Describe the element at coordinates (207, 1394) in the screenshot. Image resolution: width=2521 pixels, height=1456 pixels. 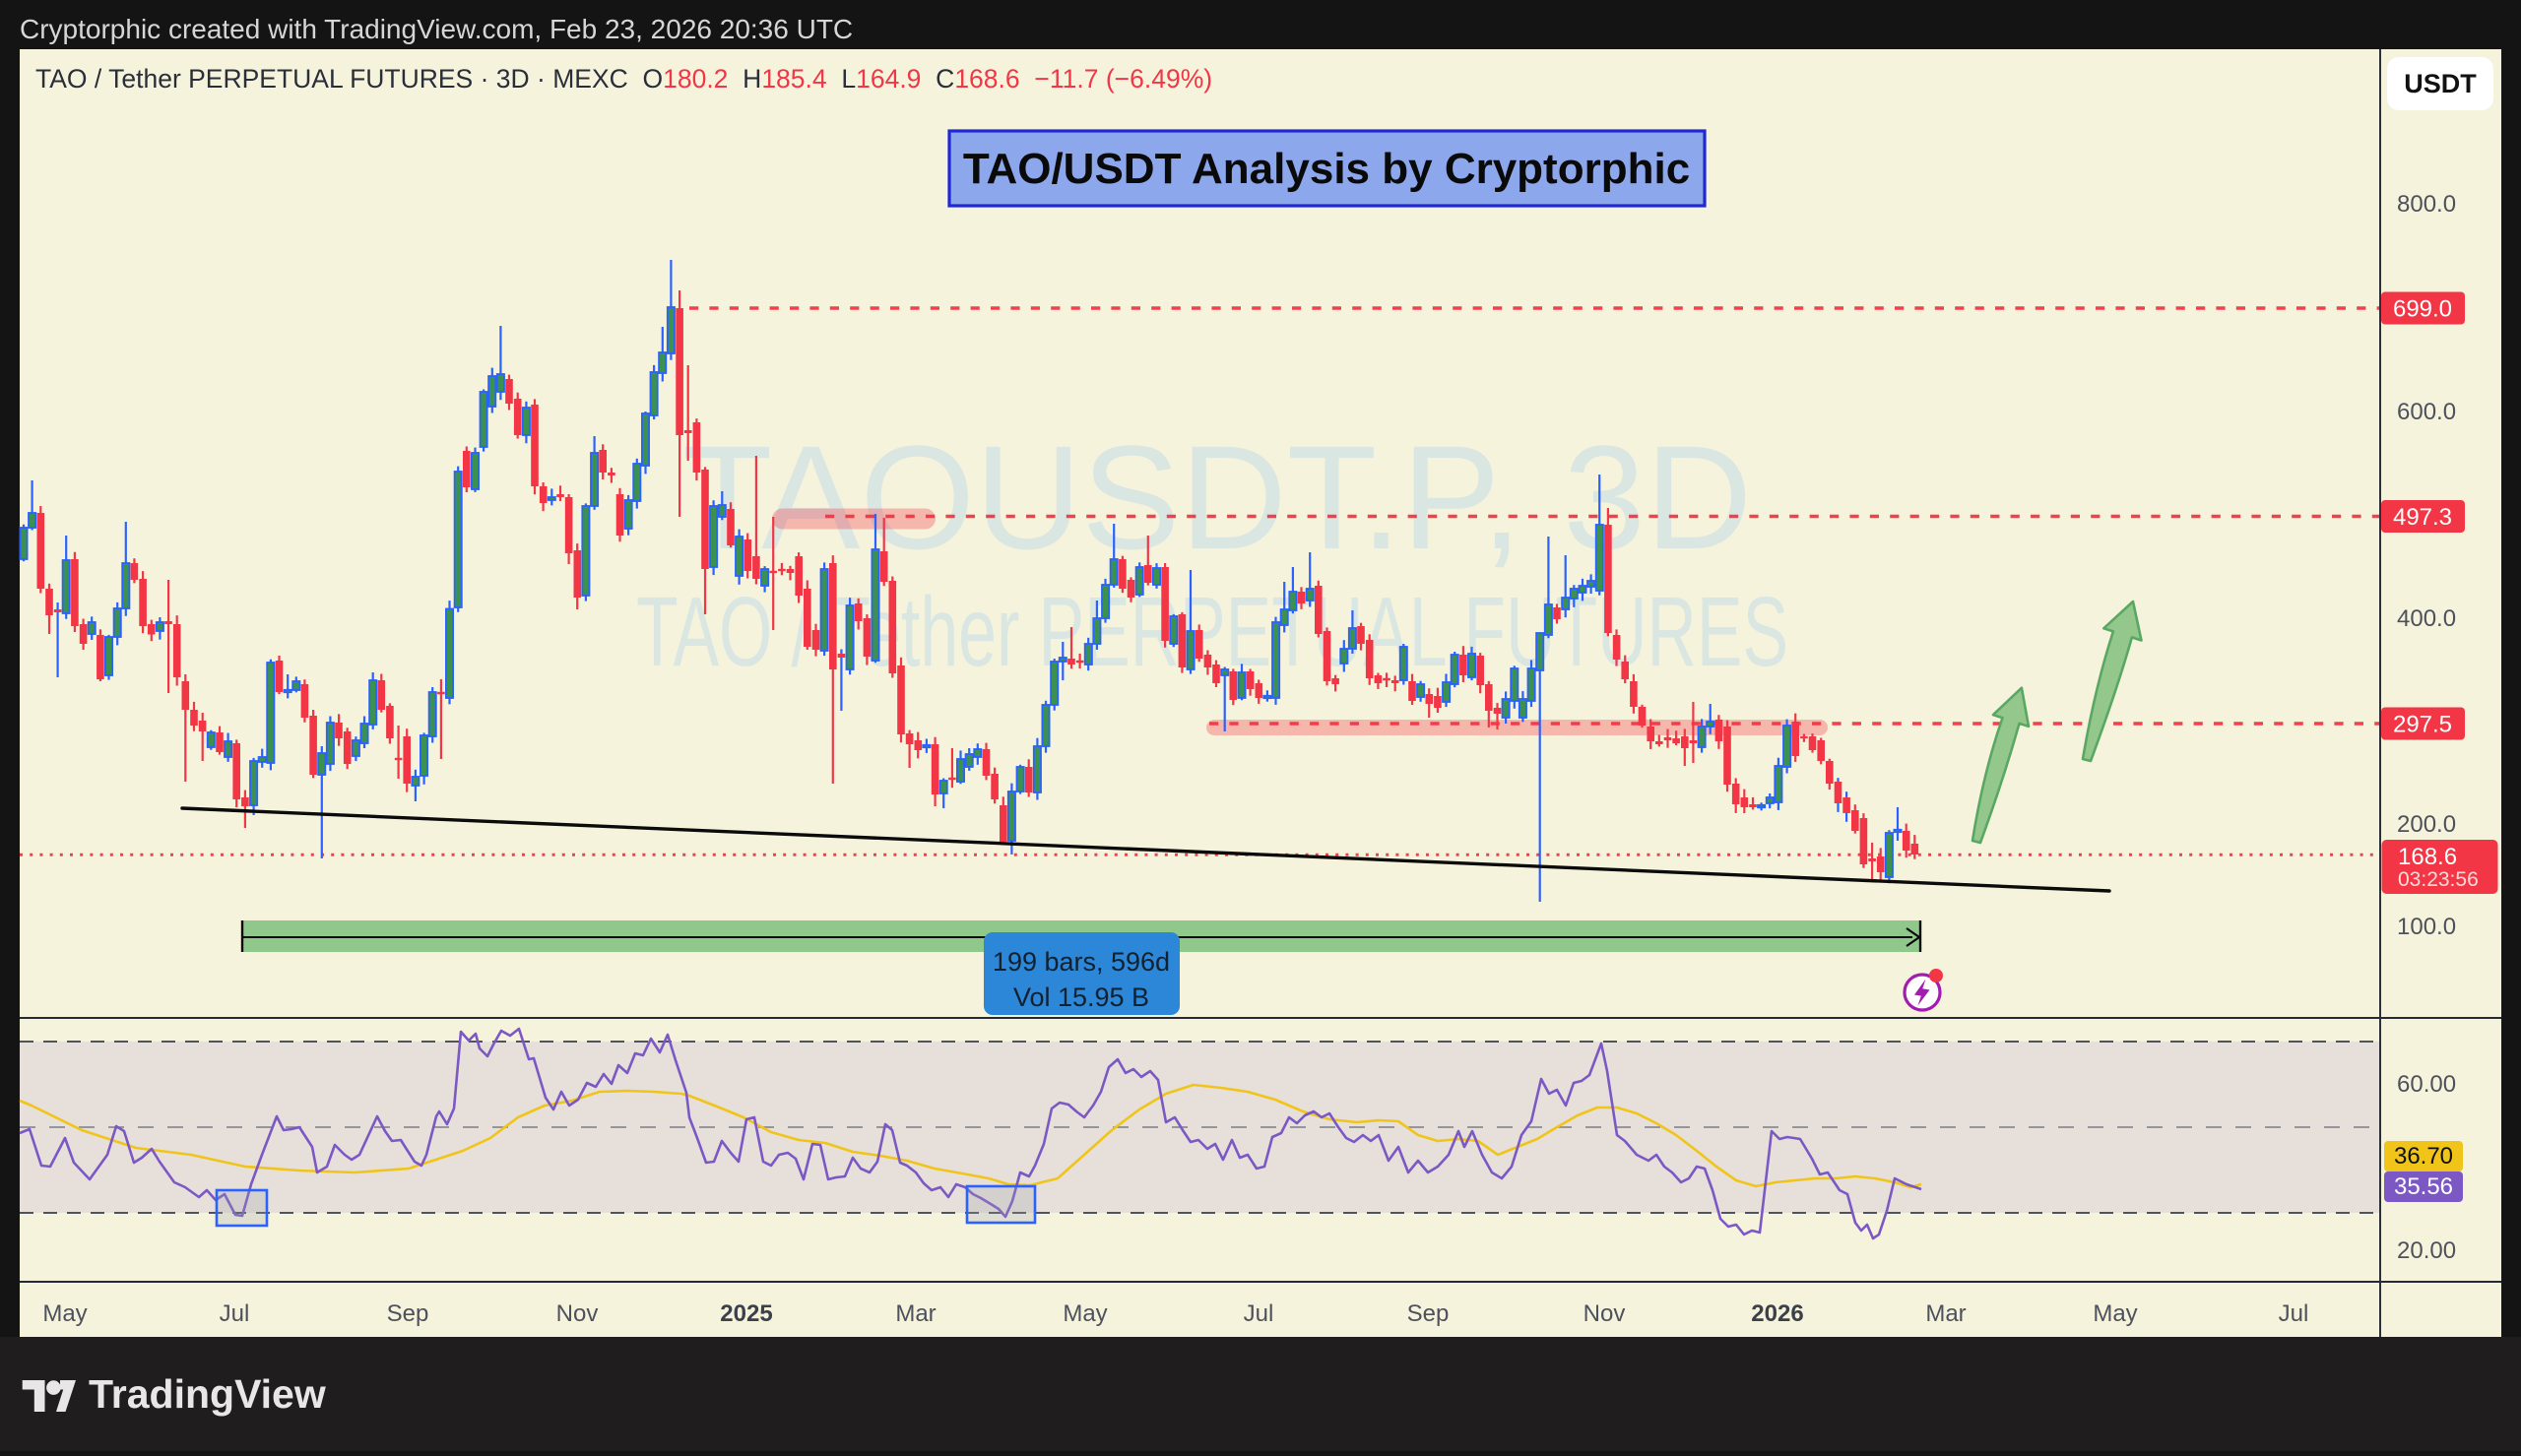
I see `svg-text: TradingView` at that location.